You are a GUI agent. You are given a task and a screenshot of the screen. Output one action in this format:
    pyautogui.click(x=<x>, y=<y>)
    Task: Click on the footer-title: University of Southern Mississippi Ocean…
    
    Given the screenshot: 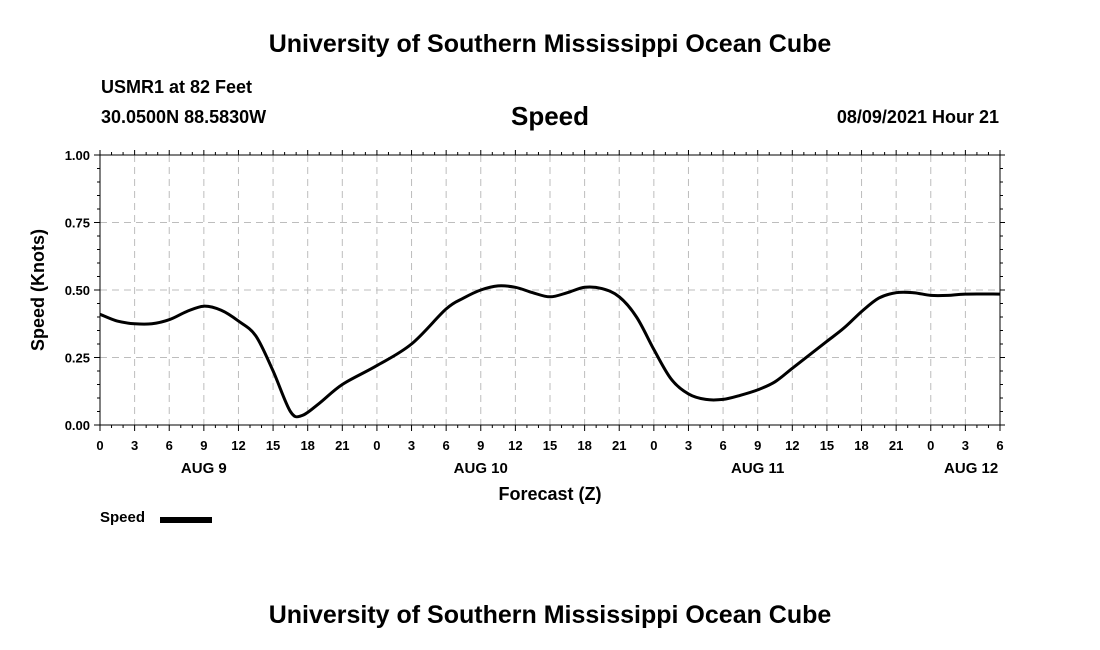 What is the action you would take?
    pyautogui.click(x=550, y=615)
    